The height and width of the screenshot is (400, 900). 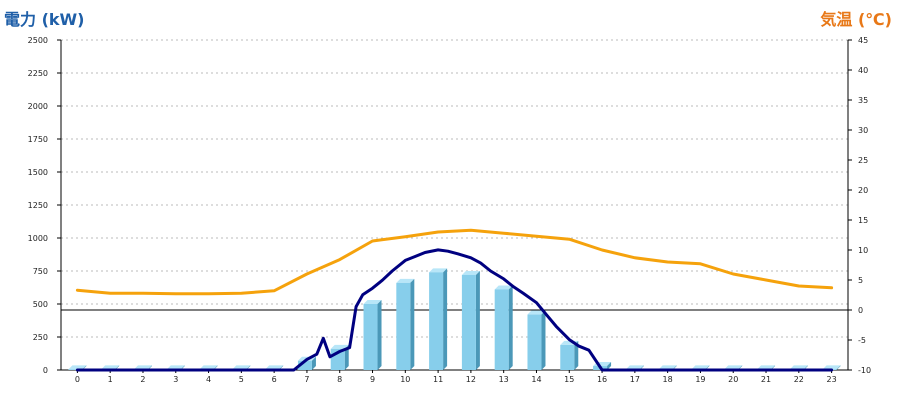 I want to click on left-axis-title: 電力 (kW), so click(x=44, y=19).